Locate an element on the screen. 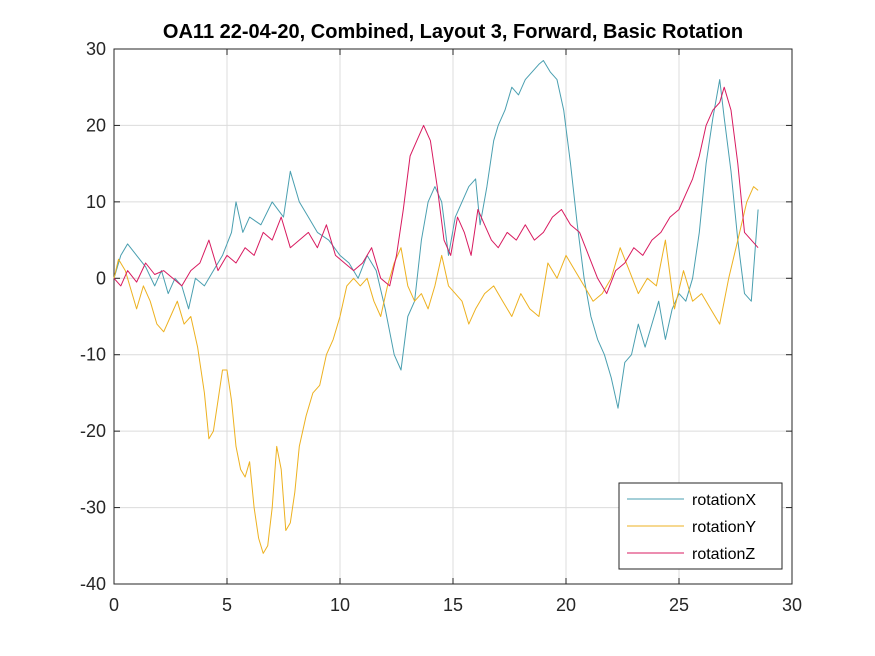 The height and width of the screenshot is (656, 875). legend-label-rotationX: rotationX is located at coordinates (724, 500).